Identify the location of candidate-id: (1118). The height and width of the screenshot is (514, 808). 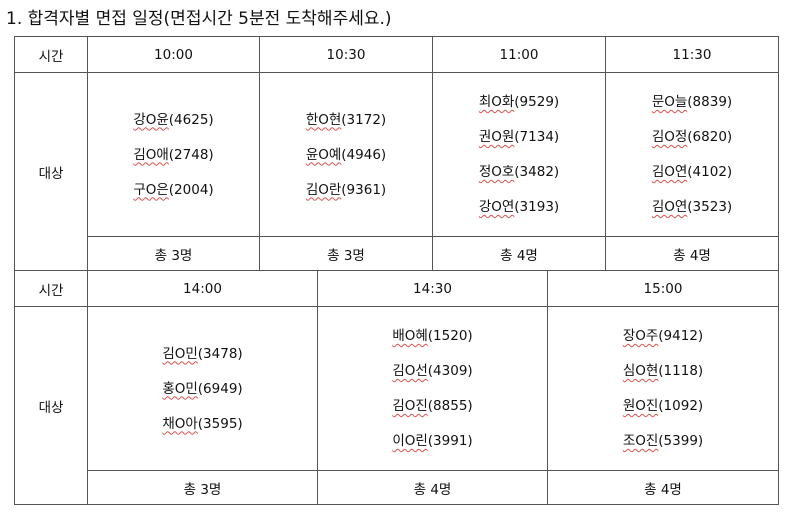
(681, 371).